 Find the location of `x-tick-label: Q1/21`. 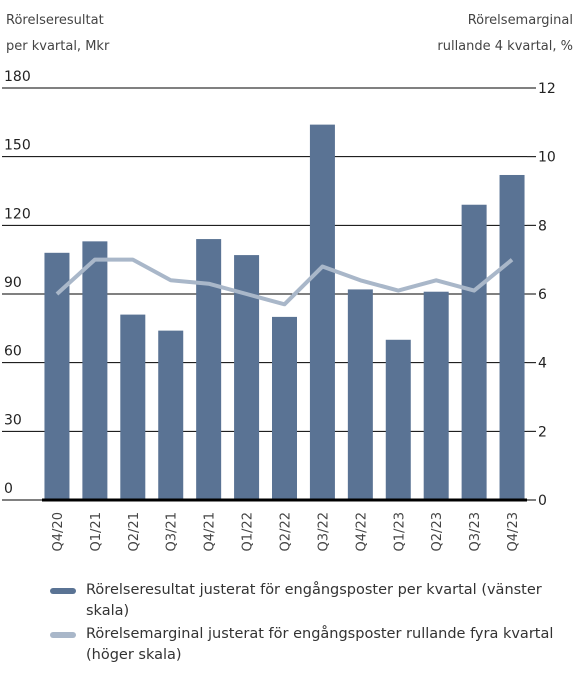

x-tick-label: Q1/21 is located at coordinates (96, 531).